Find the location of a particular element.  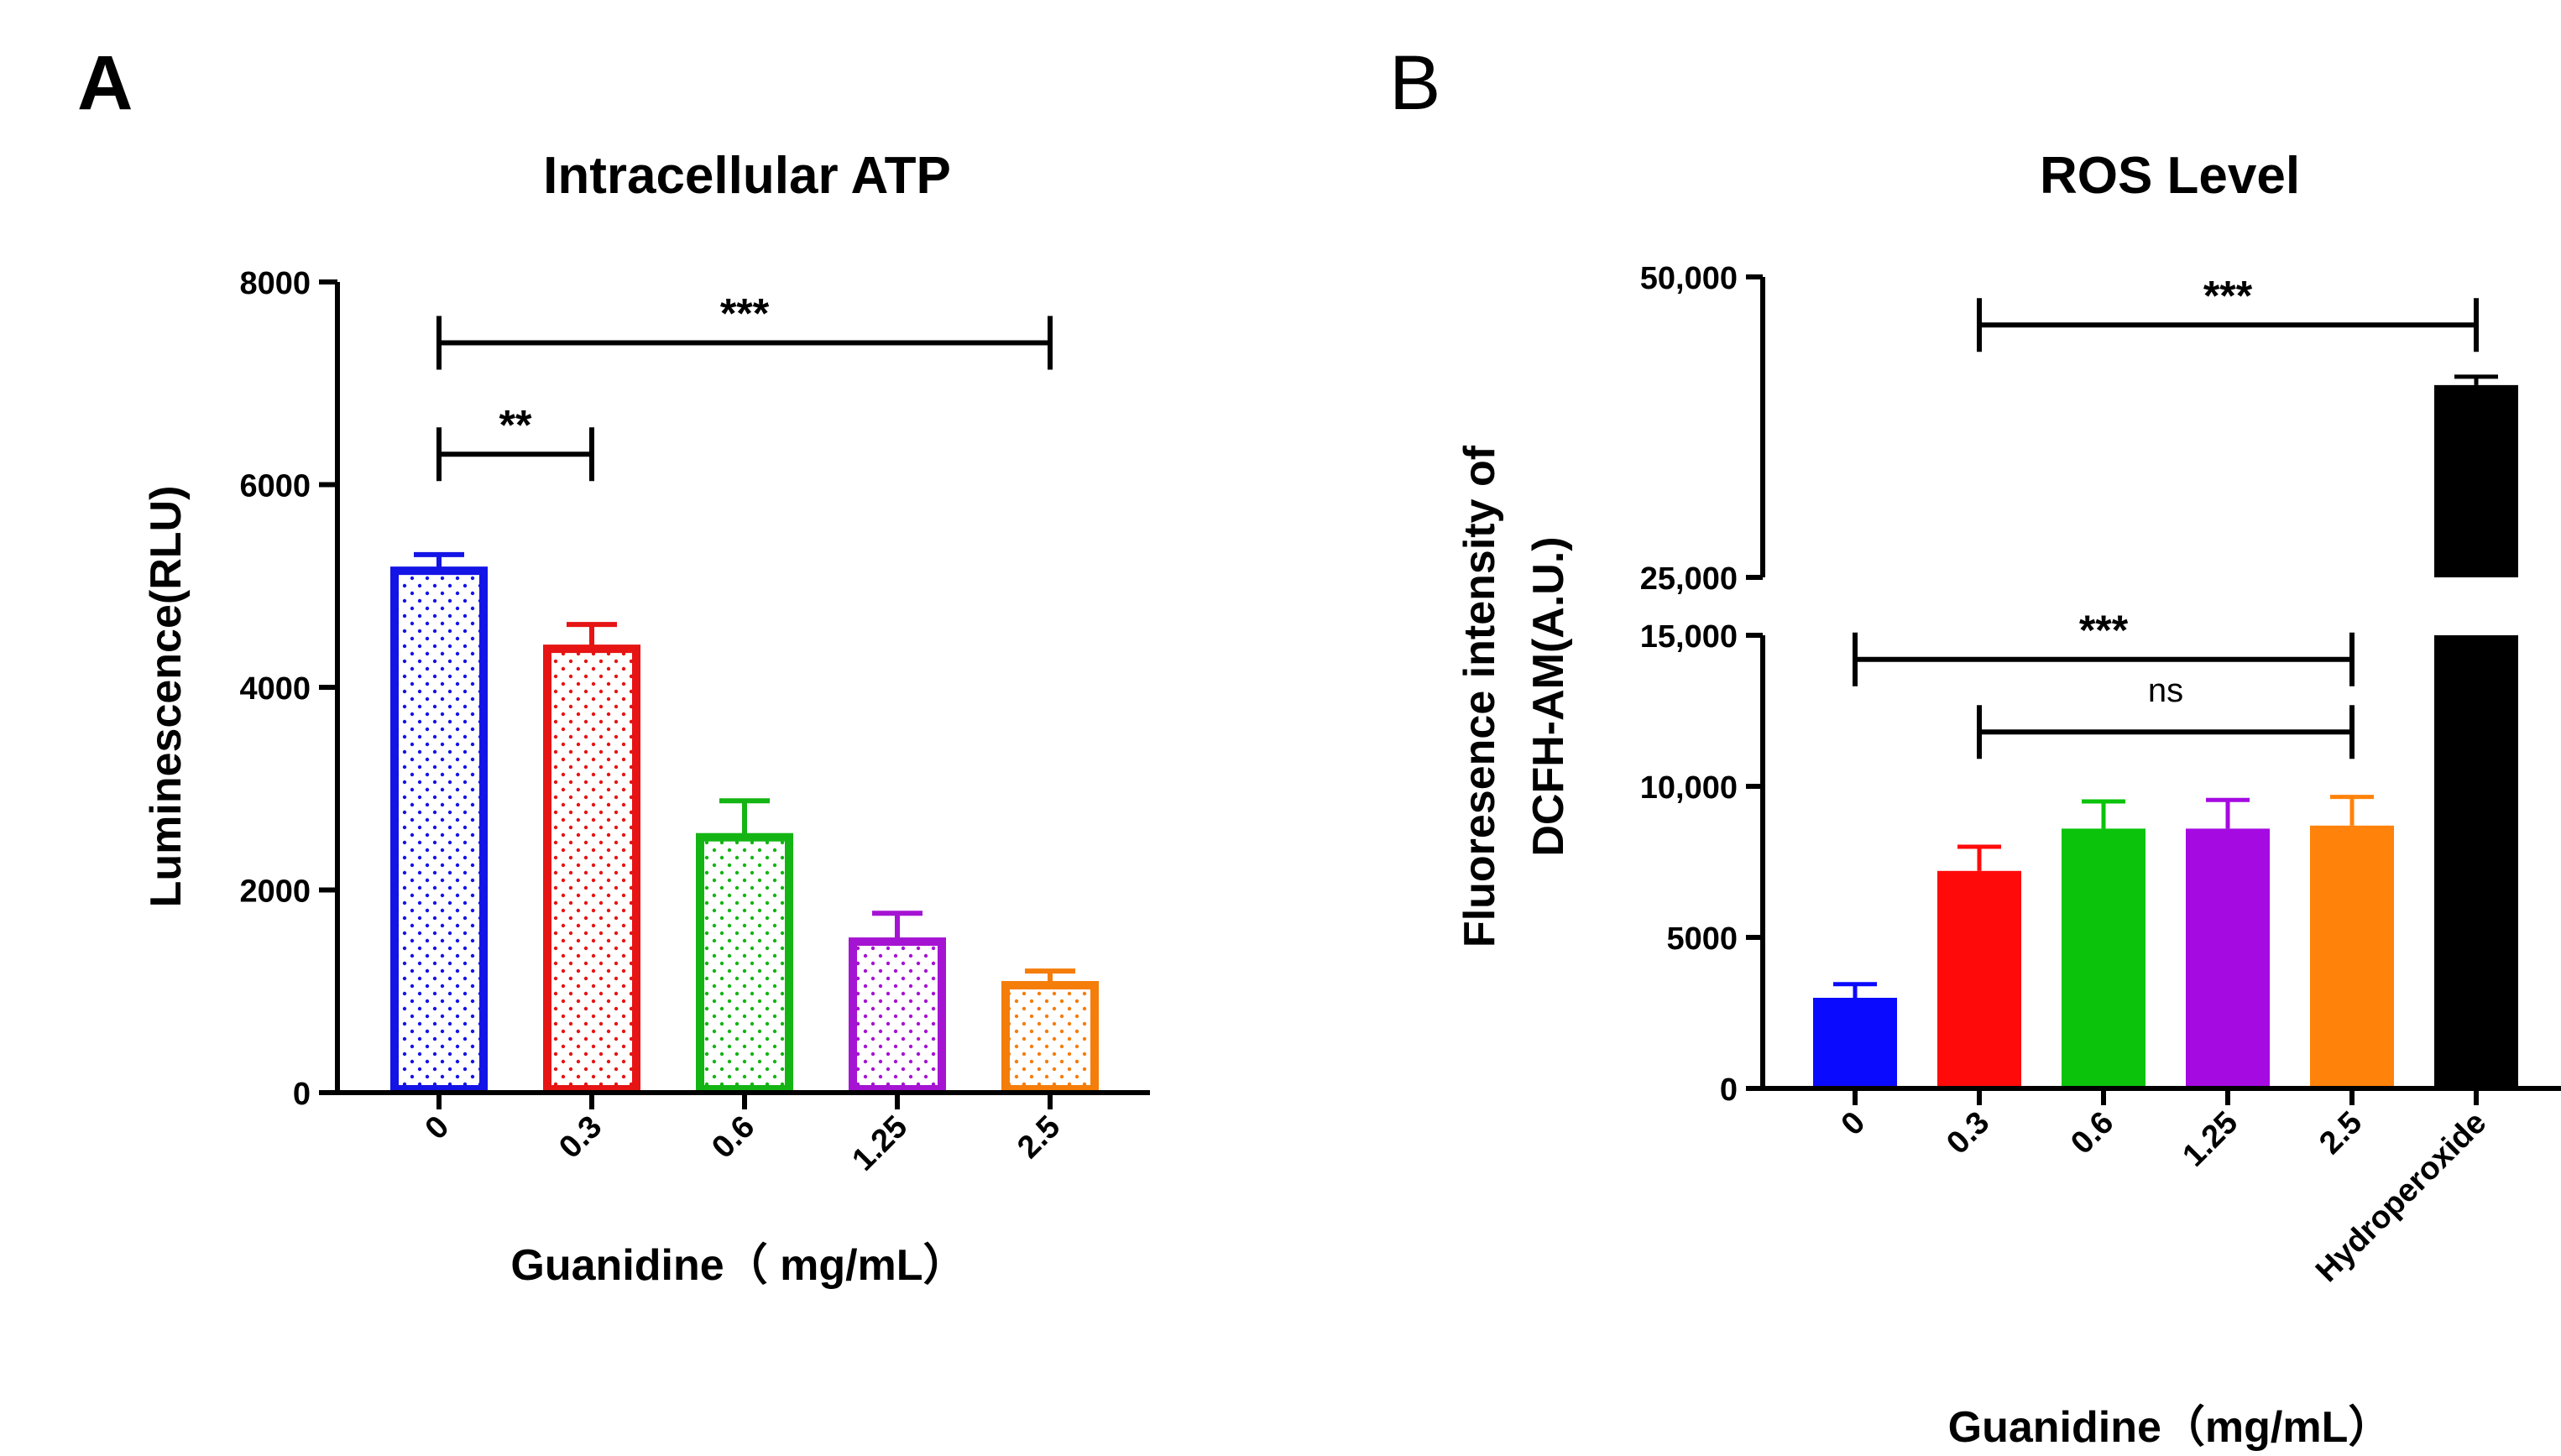

y-tick-label-b: 10,000 is located at coordinates (1689, 788).